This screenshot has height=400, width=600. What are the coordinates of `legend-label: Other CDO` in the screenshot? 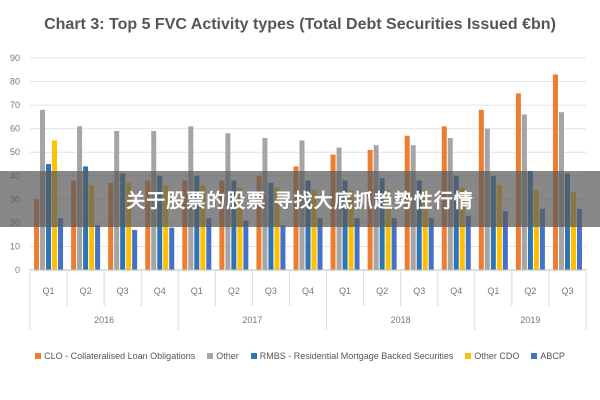 It's located at (497, 356).